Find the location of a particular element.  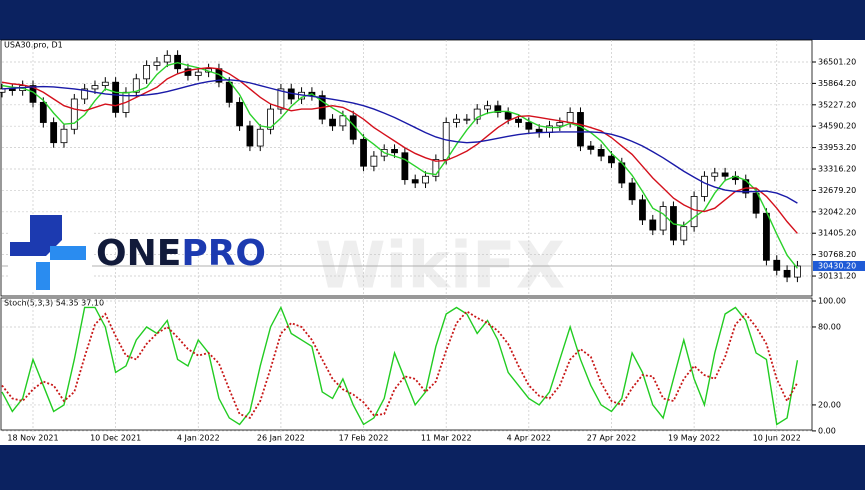

current-price-label: 30430.20 is located at coordinates (837, 265).